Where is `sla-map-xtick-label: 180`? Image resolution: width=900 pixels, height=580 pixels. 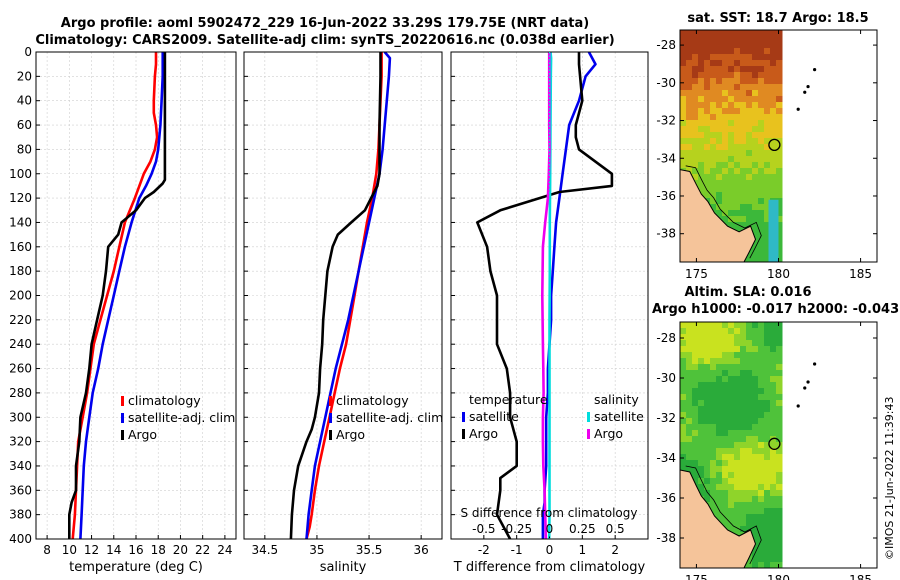
sla-map-xtick-label: 180 is located at coordinates (778, 576).